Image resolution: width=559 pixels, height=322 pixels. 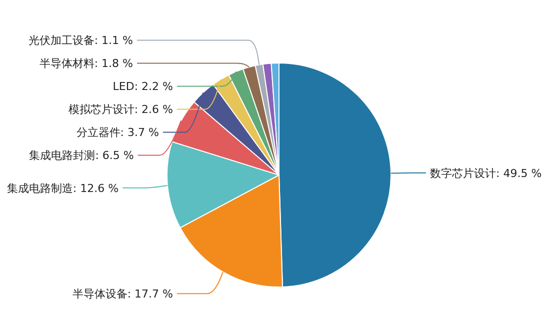 What do you see at coordinates (62, 188) in the screenshot?
I see `slice-label: 集成电路制造: 12.6 %` at bounding box center [62, 188].